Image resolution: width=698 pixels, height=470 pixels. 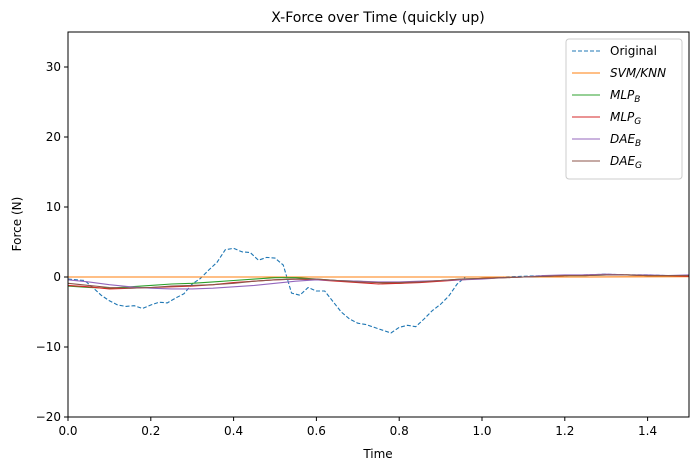 What do you see at coordinates (233, 431) in the screenshot?
I see `x-tick-label: 0.4` at bounding box center [233, 431].